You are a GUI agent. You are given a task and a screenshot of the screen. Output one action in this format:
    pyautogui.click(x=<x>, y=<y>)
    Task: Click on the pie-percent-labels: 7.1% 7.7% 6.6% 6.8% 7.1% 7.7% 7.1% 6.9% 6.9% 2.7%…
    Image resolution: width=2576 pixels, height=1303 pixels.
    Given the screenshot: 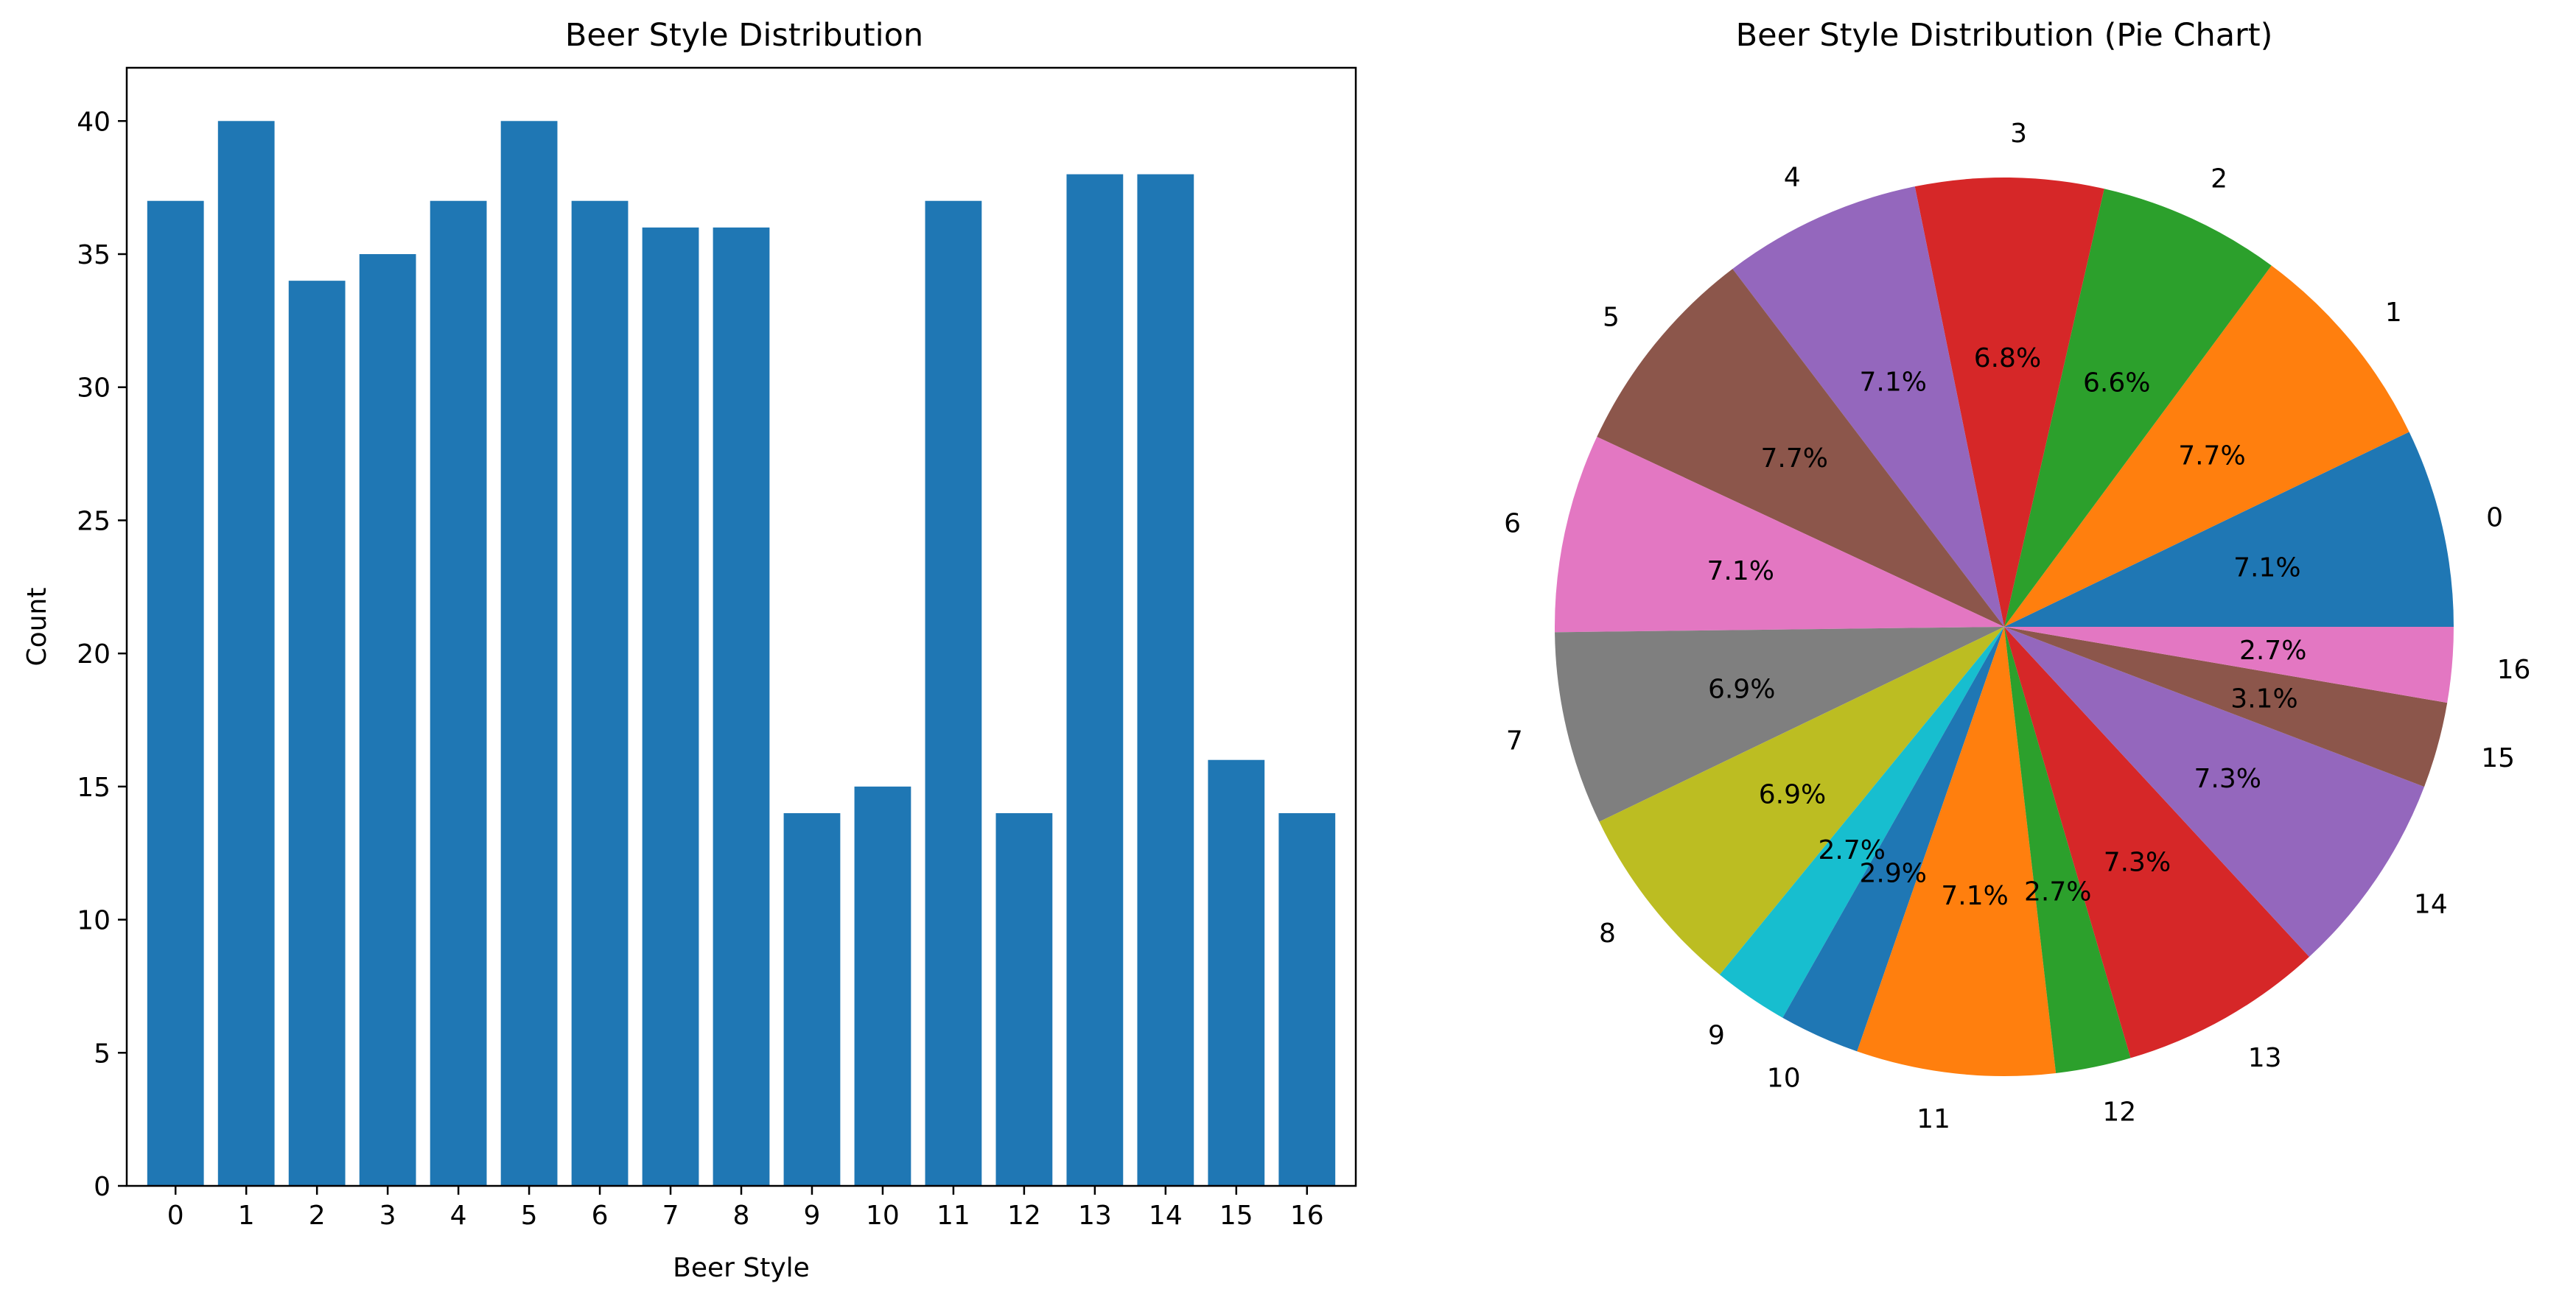 What is the action you would take?
    pyautogui.click(x=2006, y=627)
    